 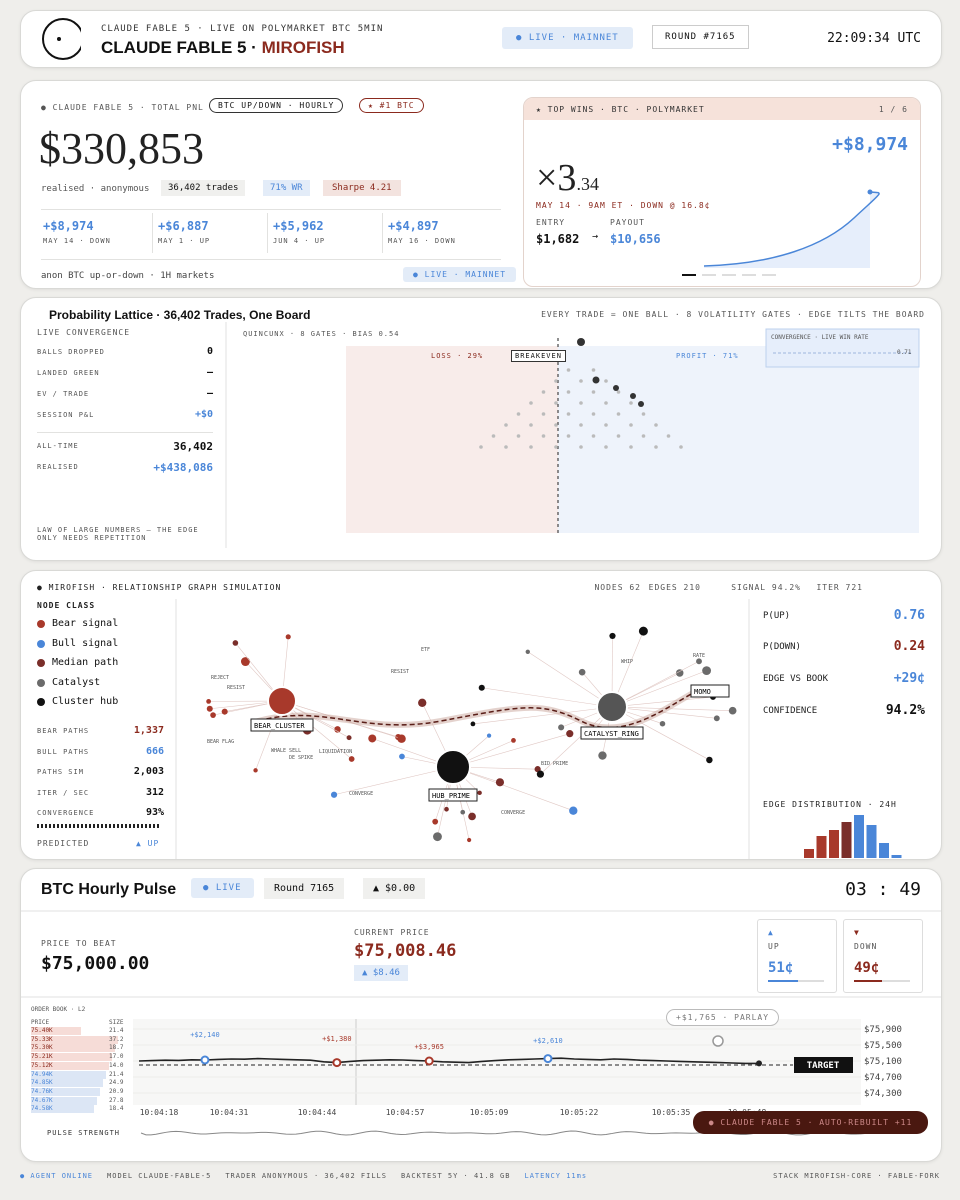 What do you see at coordinates (455, 1176) in the screenshot?
I see `footer-item: BACKTEST 5Y · 41.8 GB` at bounding box center [455, 1176].